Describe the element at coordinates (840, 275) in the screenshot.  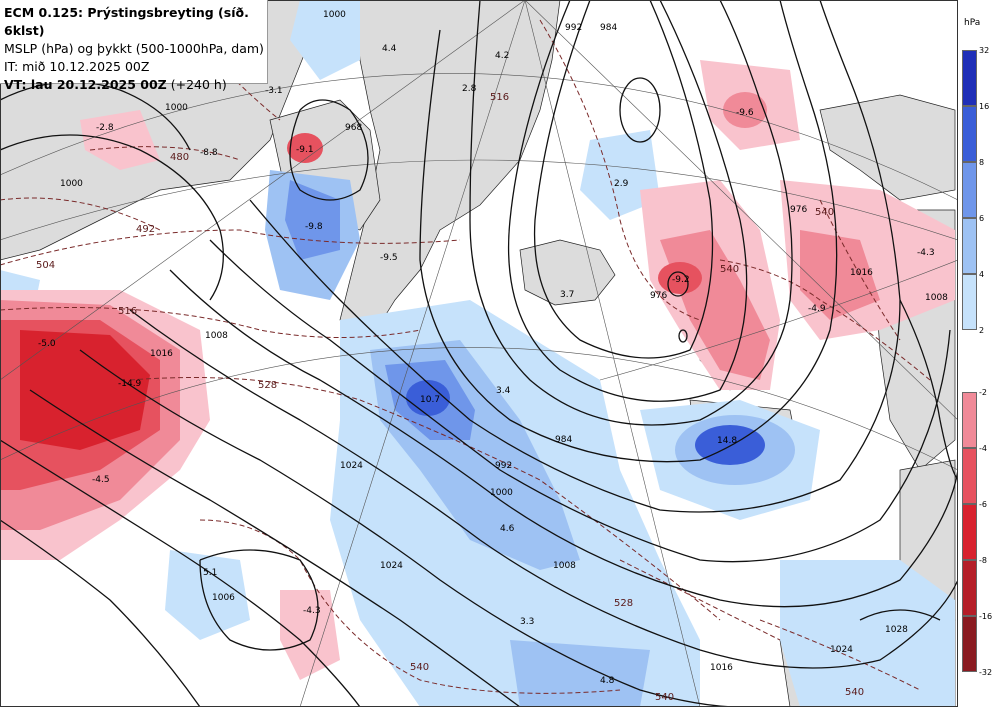
I see `fall-area-norway-mid` at that location.